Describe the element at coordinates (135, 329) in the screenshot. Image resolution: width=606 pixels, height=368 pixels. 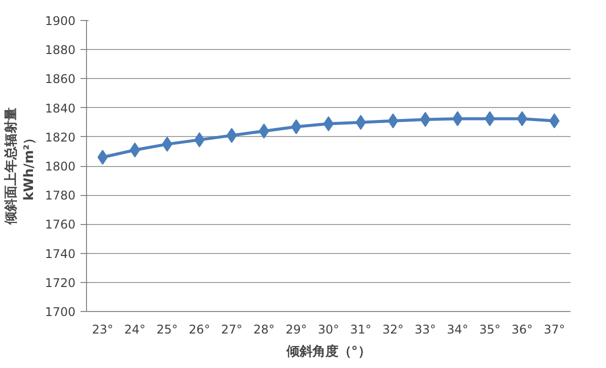
I see `x-tick-label: 24°` at that location.